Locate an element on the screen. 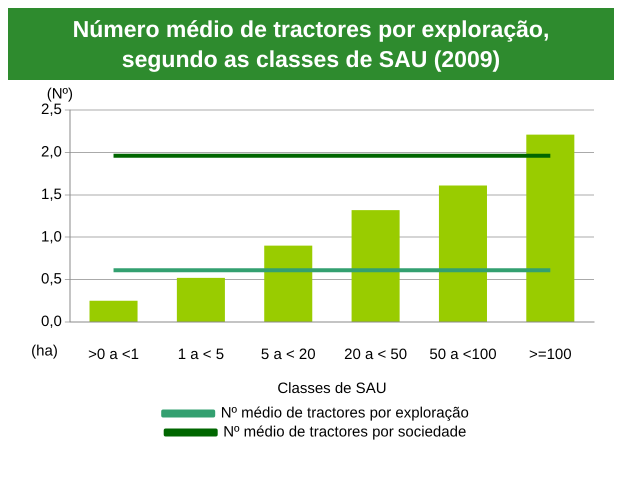 The width and height of the screenshot is (622, 484). x-tick-label: 20 a < 50 is located at coordinates (376, 355).